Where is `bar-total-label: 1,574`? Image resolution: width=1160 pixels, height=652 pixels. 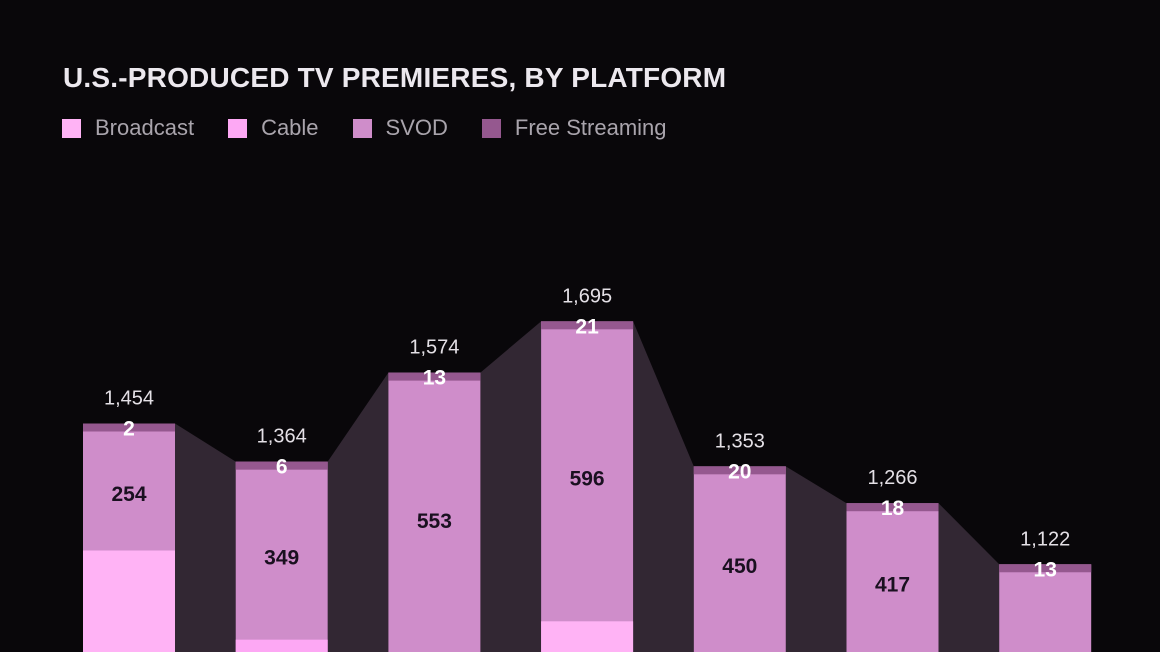 bar-total-label: 1,574 is located at coordinates (434, 348).